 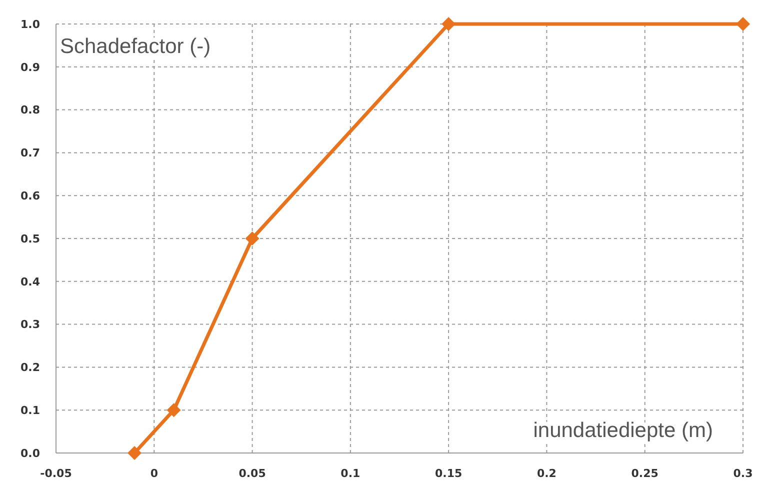 I want to click on y-axis-title: Schadefactor (-), so click(x=135, y=46).